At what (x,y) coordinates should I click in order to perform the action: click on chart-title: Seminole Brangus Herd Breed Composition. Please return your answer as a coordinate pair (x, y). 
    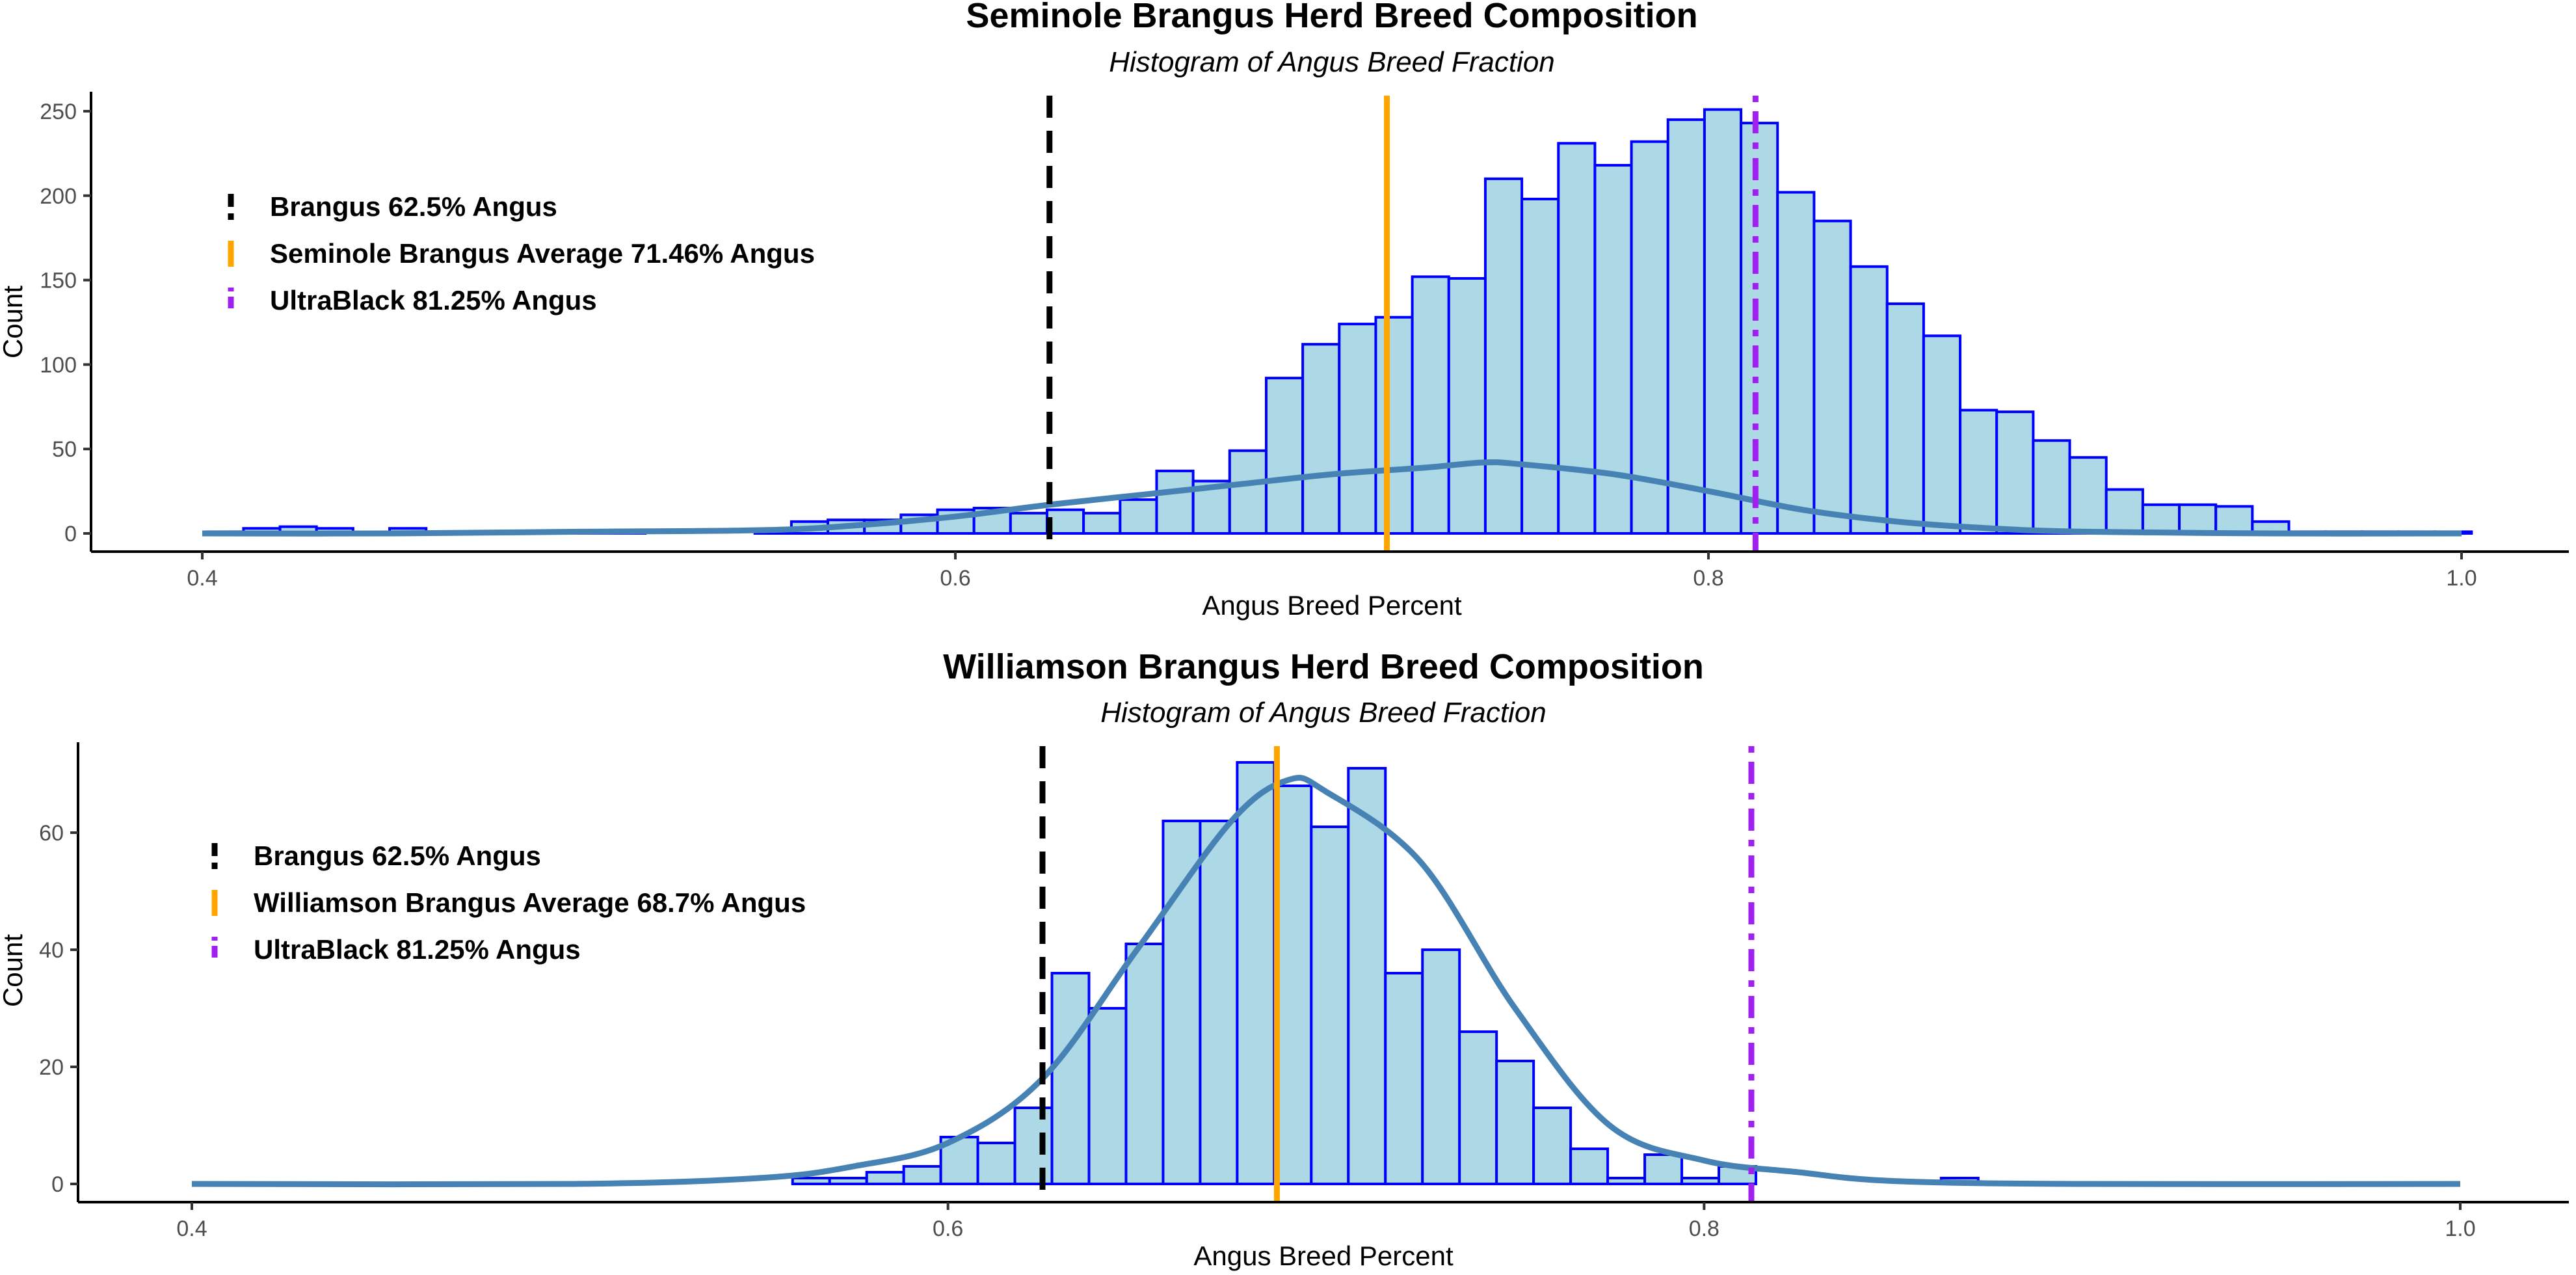
    Looking at the image, I should click on (1331, 17).